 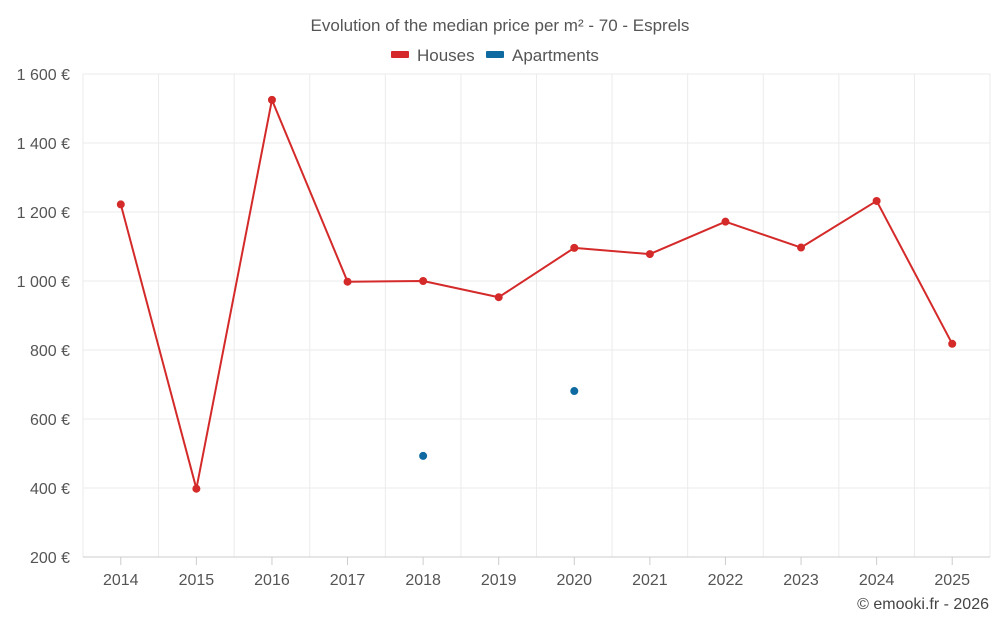 What do you see at coordinates (499, 423) in the screenshot?
I see `series-apartments` at bounding box center [499, 423].